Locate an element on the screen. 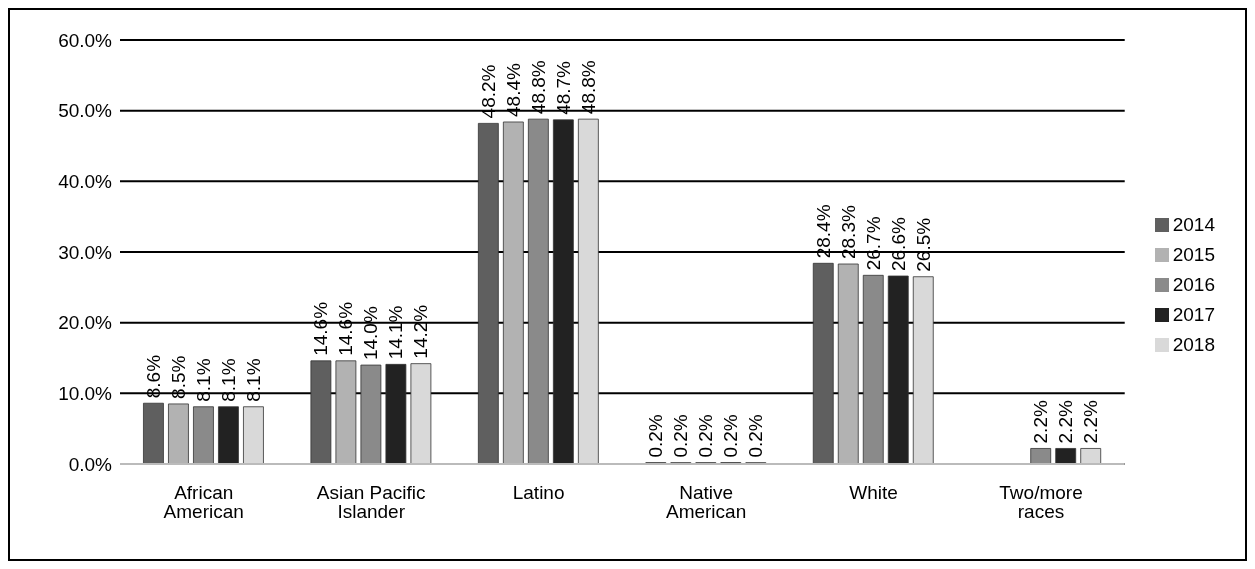  data-label: 8.6% is located at coordinates (153, 376).